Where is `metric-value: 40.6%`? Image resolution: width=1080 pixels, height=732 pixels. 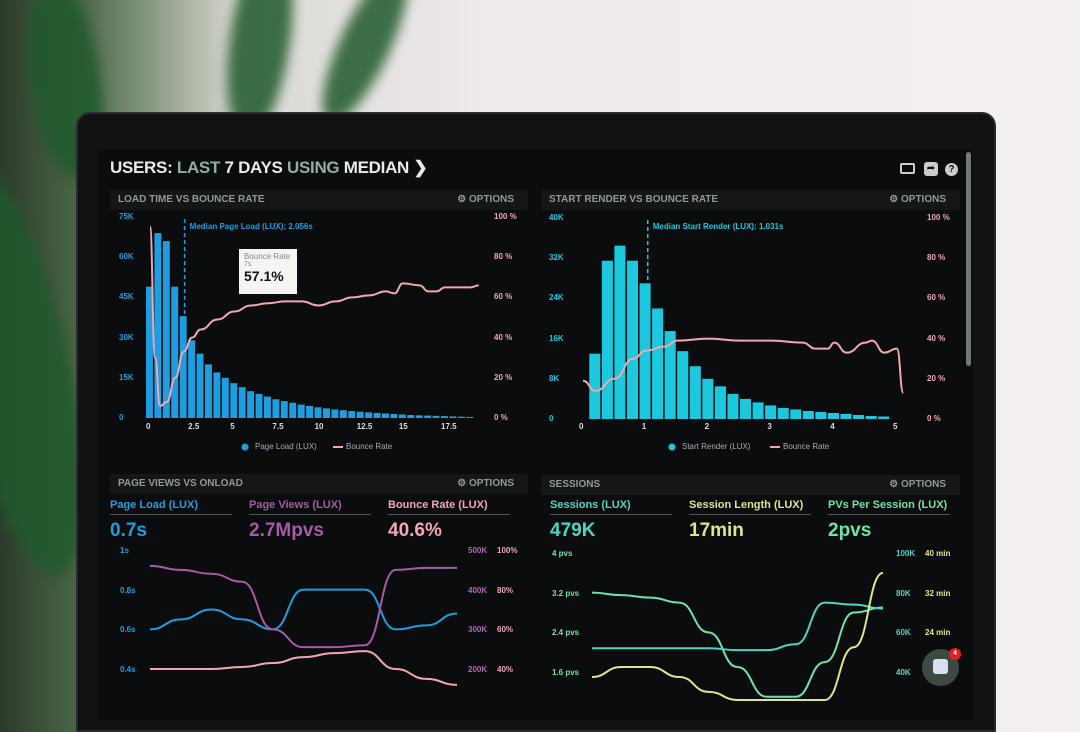
metric-value: 40.6% is located at coordinates (415, 530).